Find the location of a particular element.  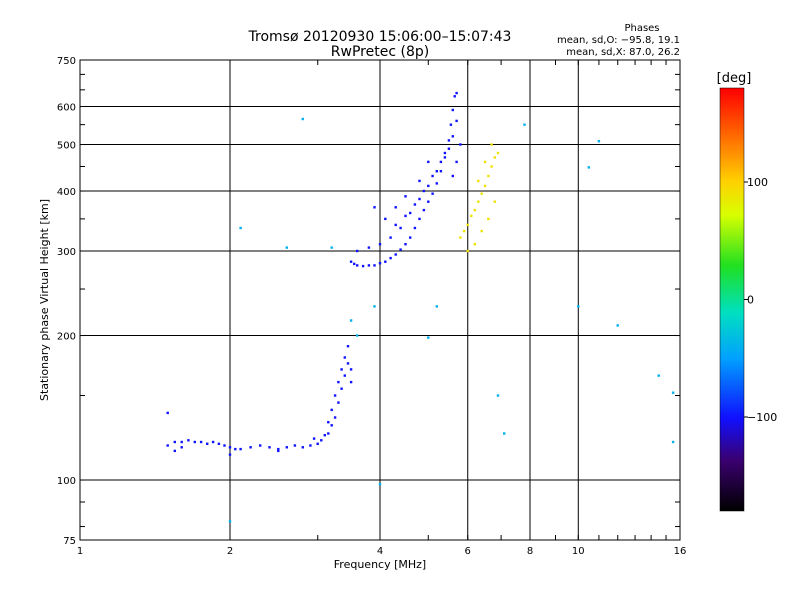

y-axis-label: Stationary phase Virtual Height [km] is located at coordinates (44, 300).